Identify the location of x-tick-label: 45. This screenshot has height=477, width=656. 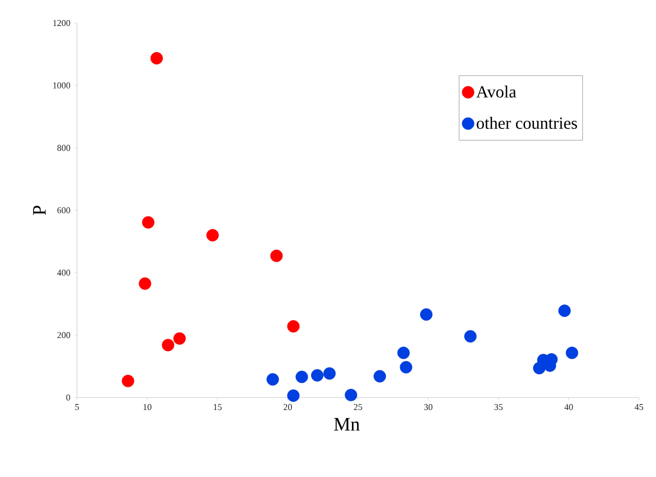
(639, 407).